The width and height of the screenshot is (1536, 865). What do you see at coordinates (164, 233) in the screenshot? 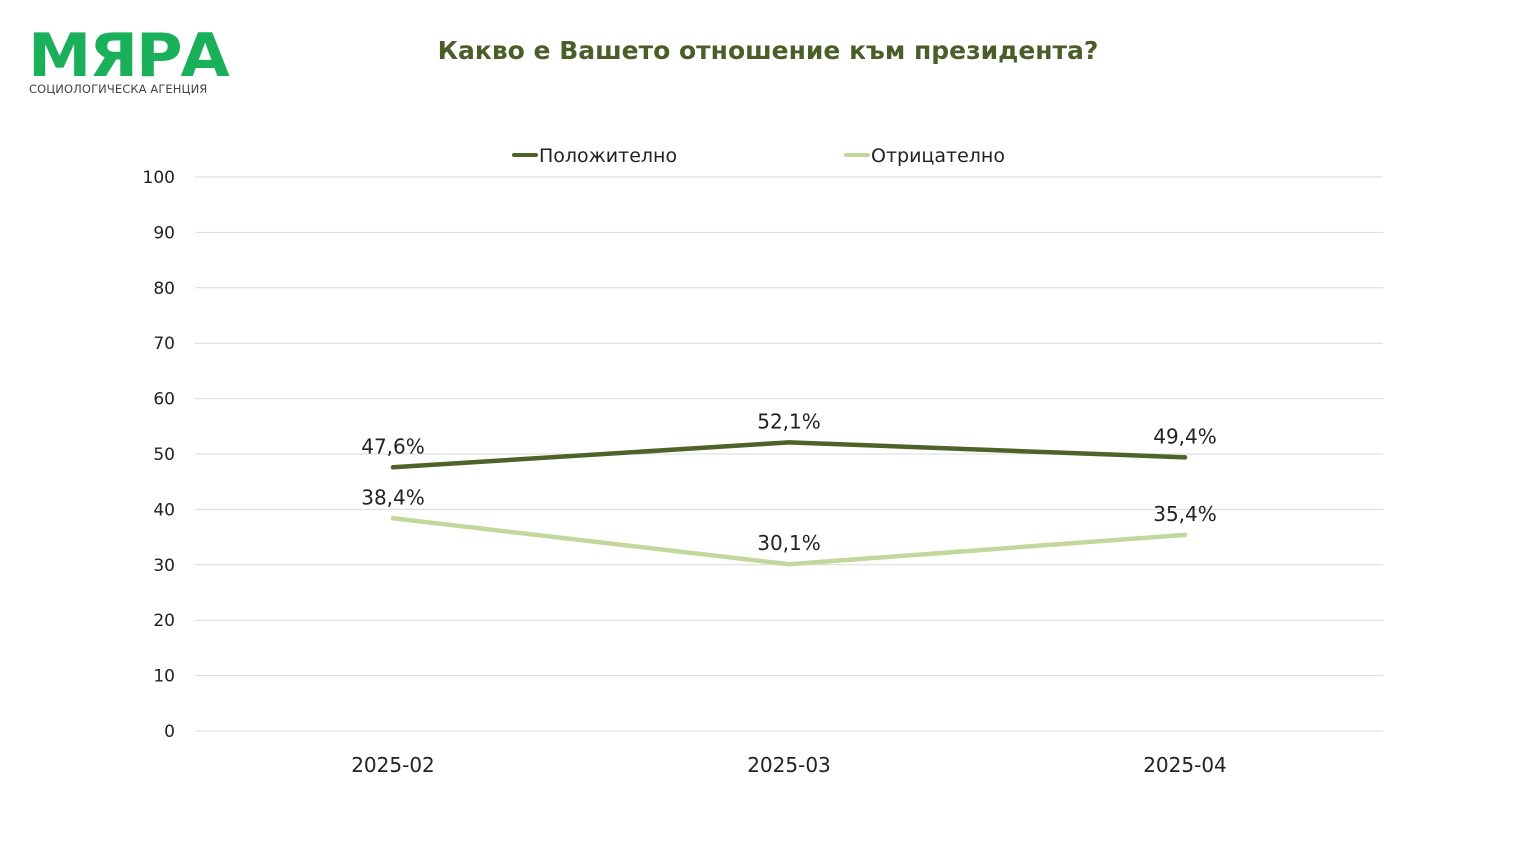
I see `y-tick-label: 90` at bounding box center [164, 233].